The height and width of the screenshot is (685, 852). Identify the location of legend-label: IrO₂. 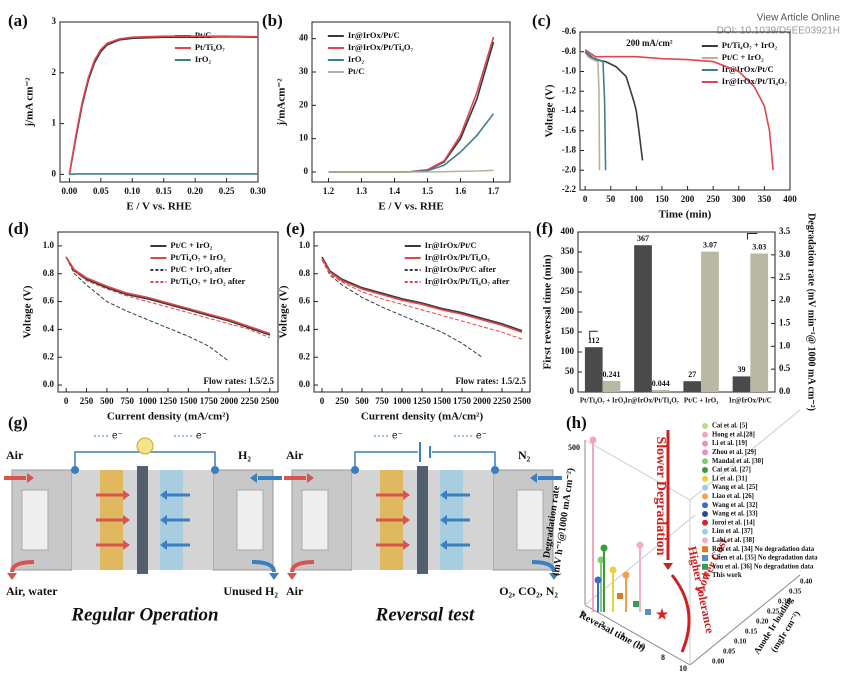
(356, 59).